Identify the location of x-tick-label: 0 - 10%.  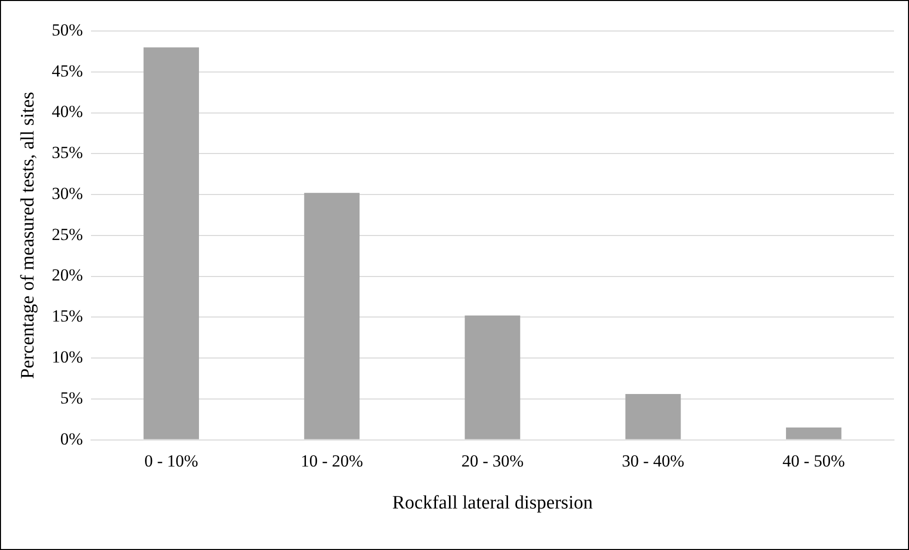
(171, 460).